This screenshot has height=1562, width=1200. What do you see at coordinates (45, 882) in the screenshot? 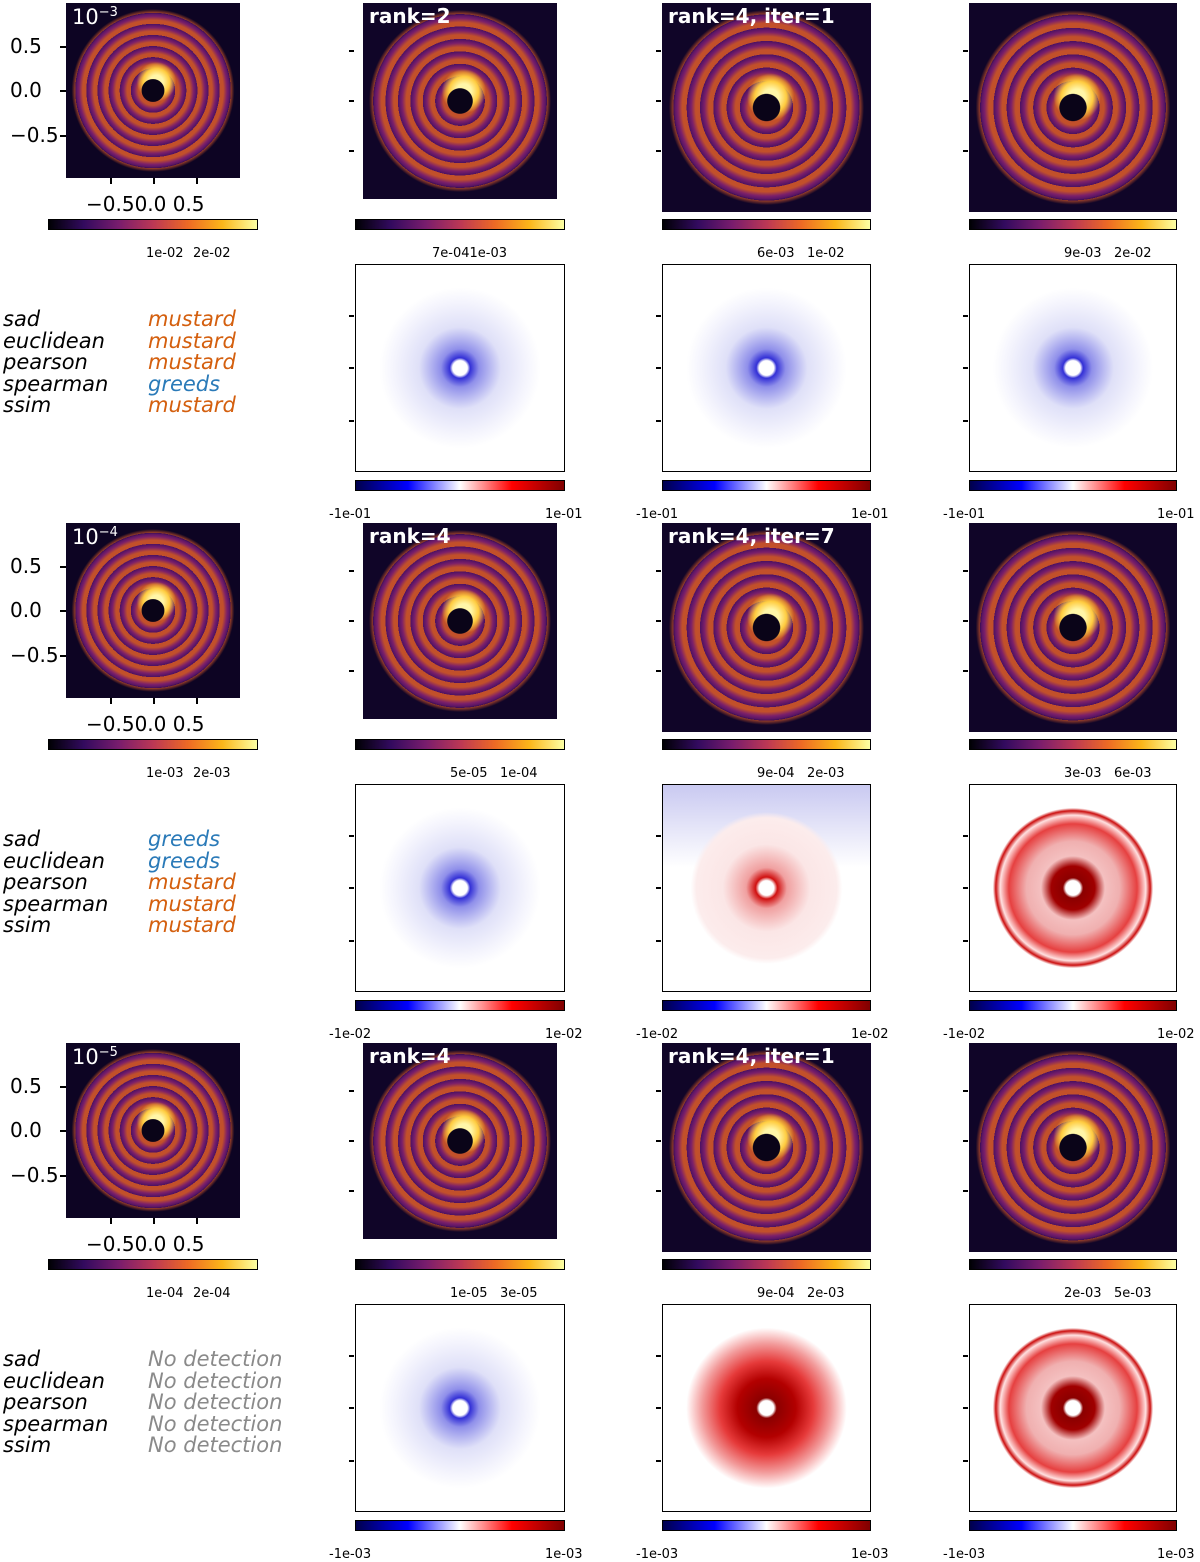
I see `metric-name: pearson` at bounding box center [45, 882].